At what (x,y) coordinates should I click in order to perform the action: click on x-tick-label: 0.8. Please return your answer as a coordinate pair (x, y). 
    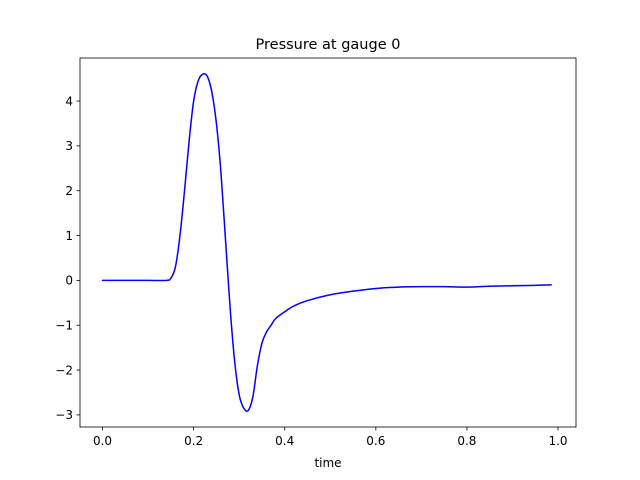
    Looking at the image, I should click on (466, 441).